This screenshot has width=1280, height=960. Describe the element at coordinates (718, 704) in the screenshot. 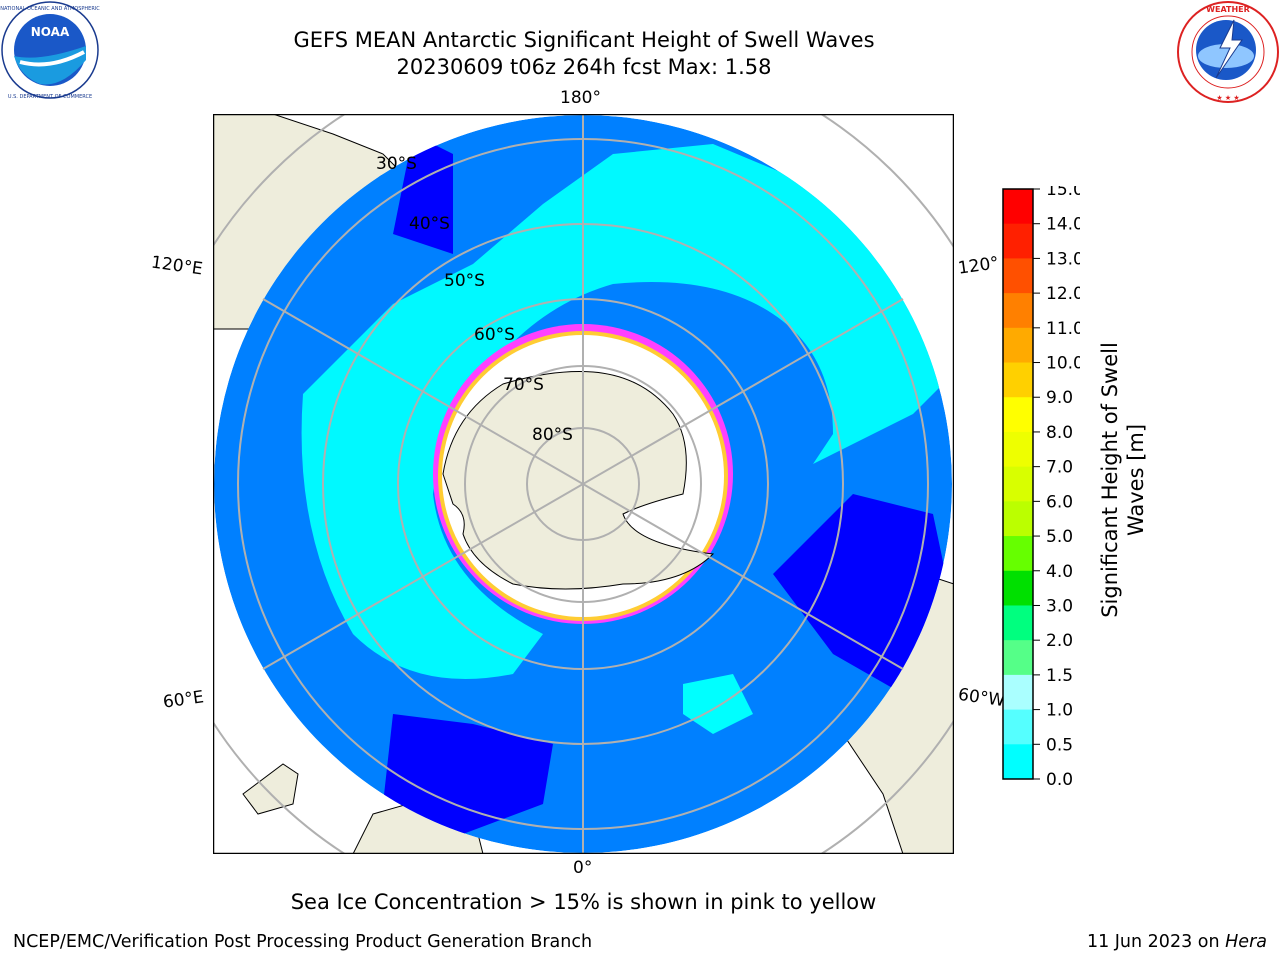

I see `swell-bin-mid-region` at that location.